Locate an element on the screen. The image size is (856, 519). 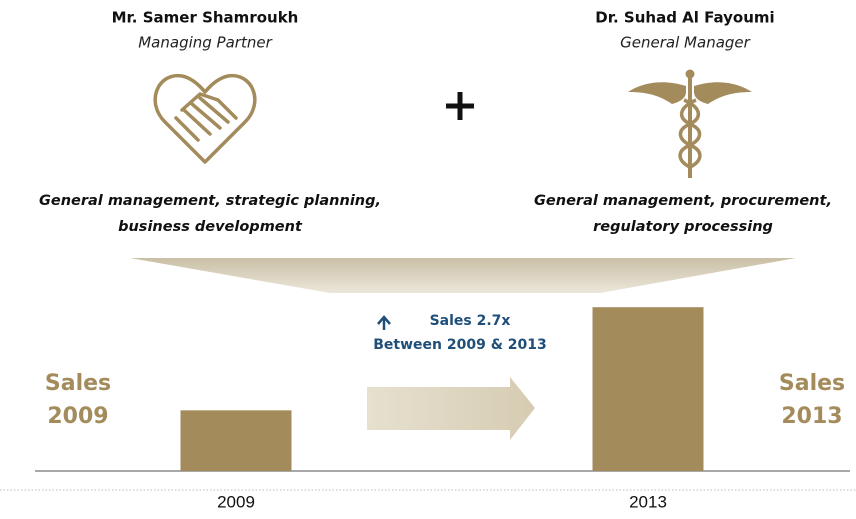
person-name: Mr. Samer Shamroukh is located at coordinates (205, 18).